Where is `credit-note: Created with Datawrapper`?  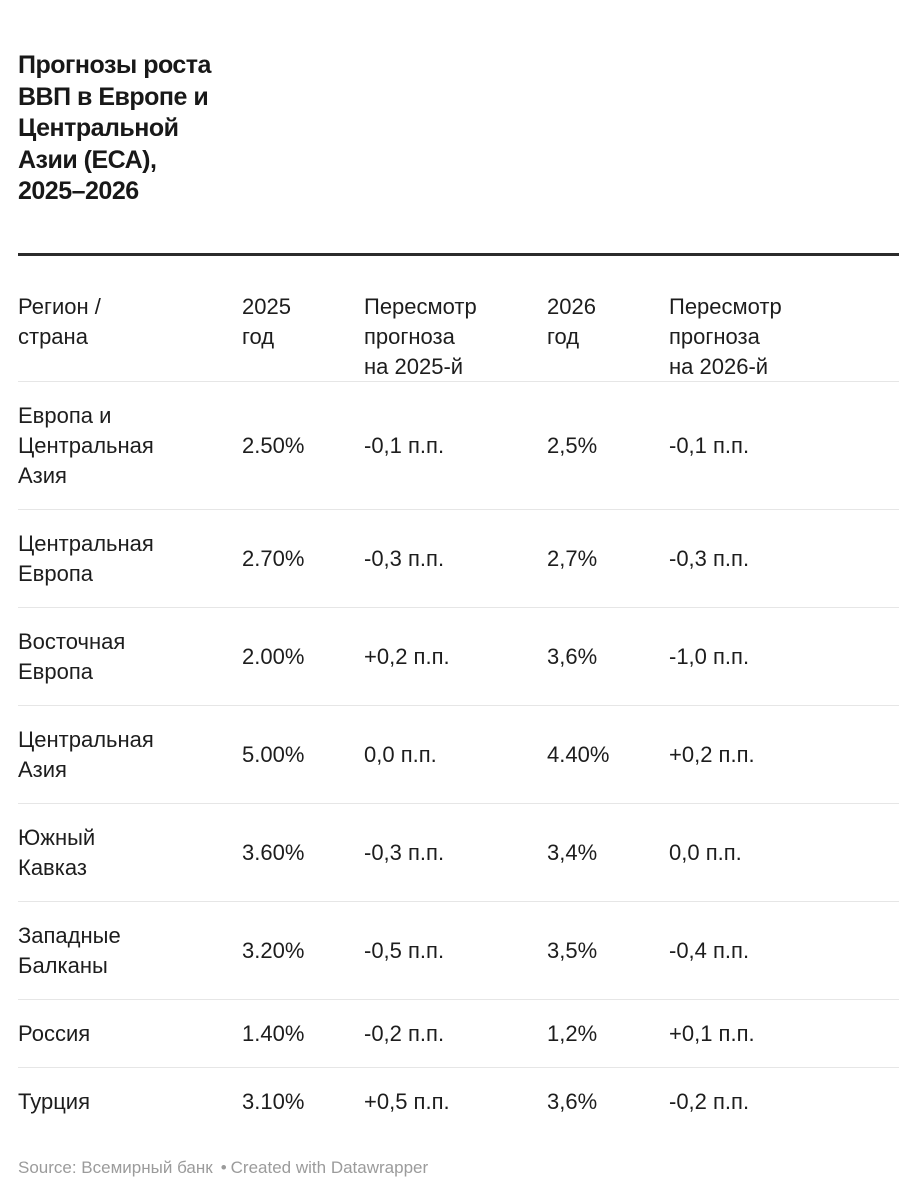 credit-note: Created with Datawrapper is located at coordinates (329, 1167).